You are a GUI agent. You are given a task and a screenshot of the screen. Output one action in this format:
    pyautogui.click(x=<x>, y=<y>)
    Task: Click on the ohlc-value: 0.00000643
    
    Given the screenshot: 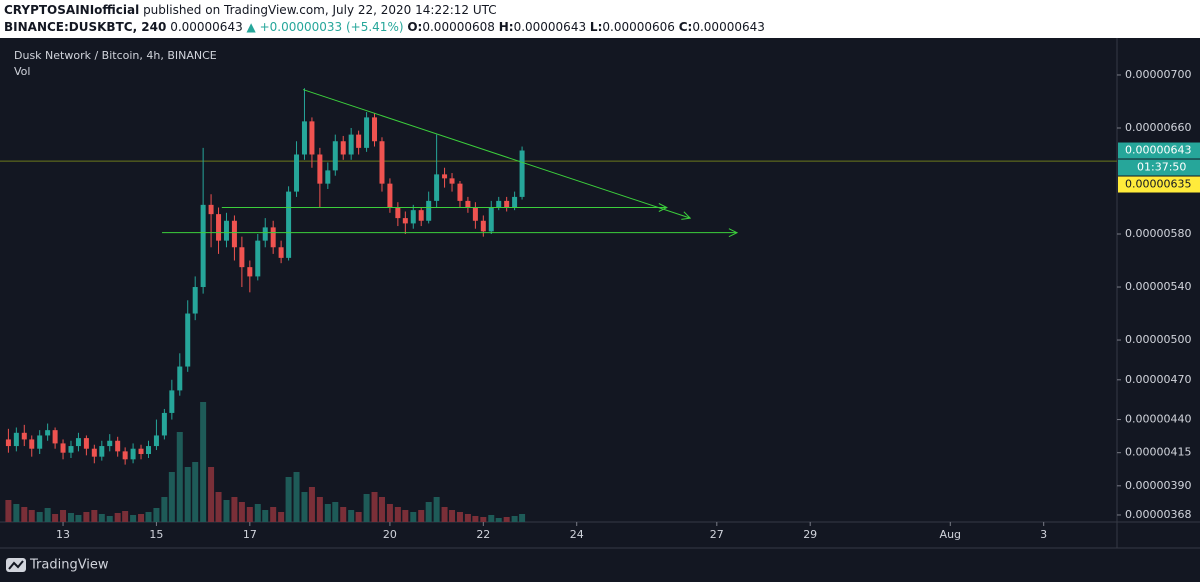 What is the action you would take?
    pyautogui.click(x=550, y=27)
    